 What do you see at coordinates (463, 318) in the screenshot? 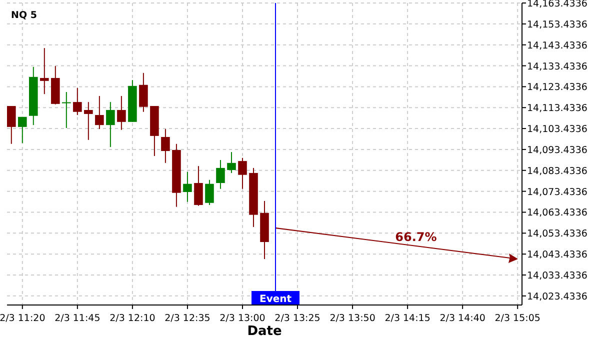
I see `x-tick-label: 2/3 14:40` at bounding box center [463, 318].